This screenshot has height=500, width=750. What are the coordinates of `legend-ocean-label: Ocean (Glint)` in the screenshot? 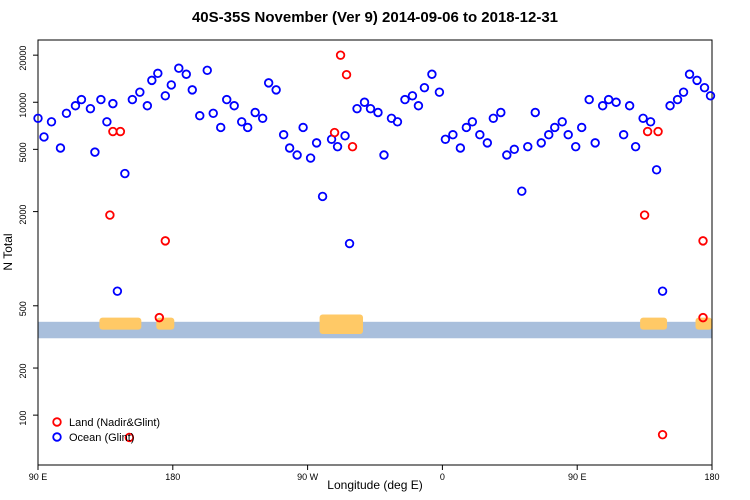 It's located at (101, 438).